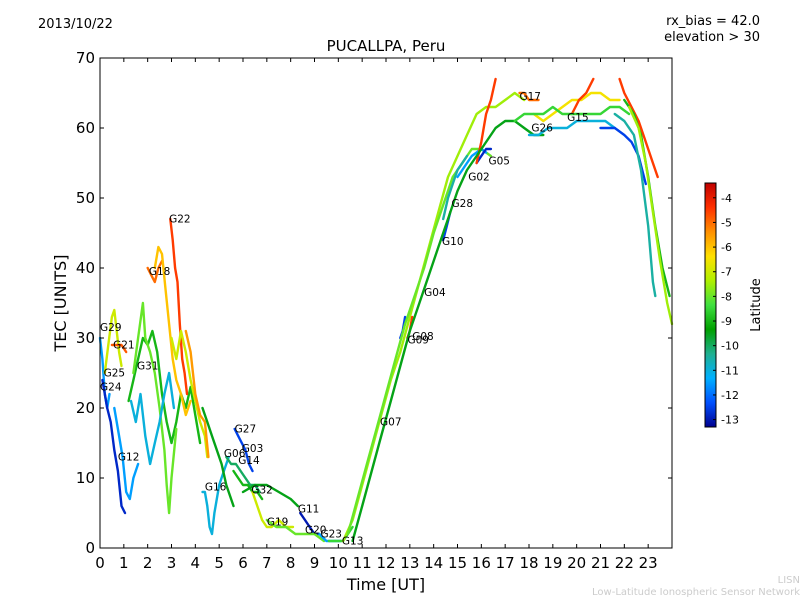 Image resolution: width=800 pixels, height=600 pixels. Describe the element at coordinates (262, 490) in the screenshot. I see `satellite-label: G32` at that location.